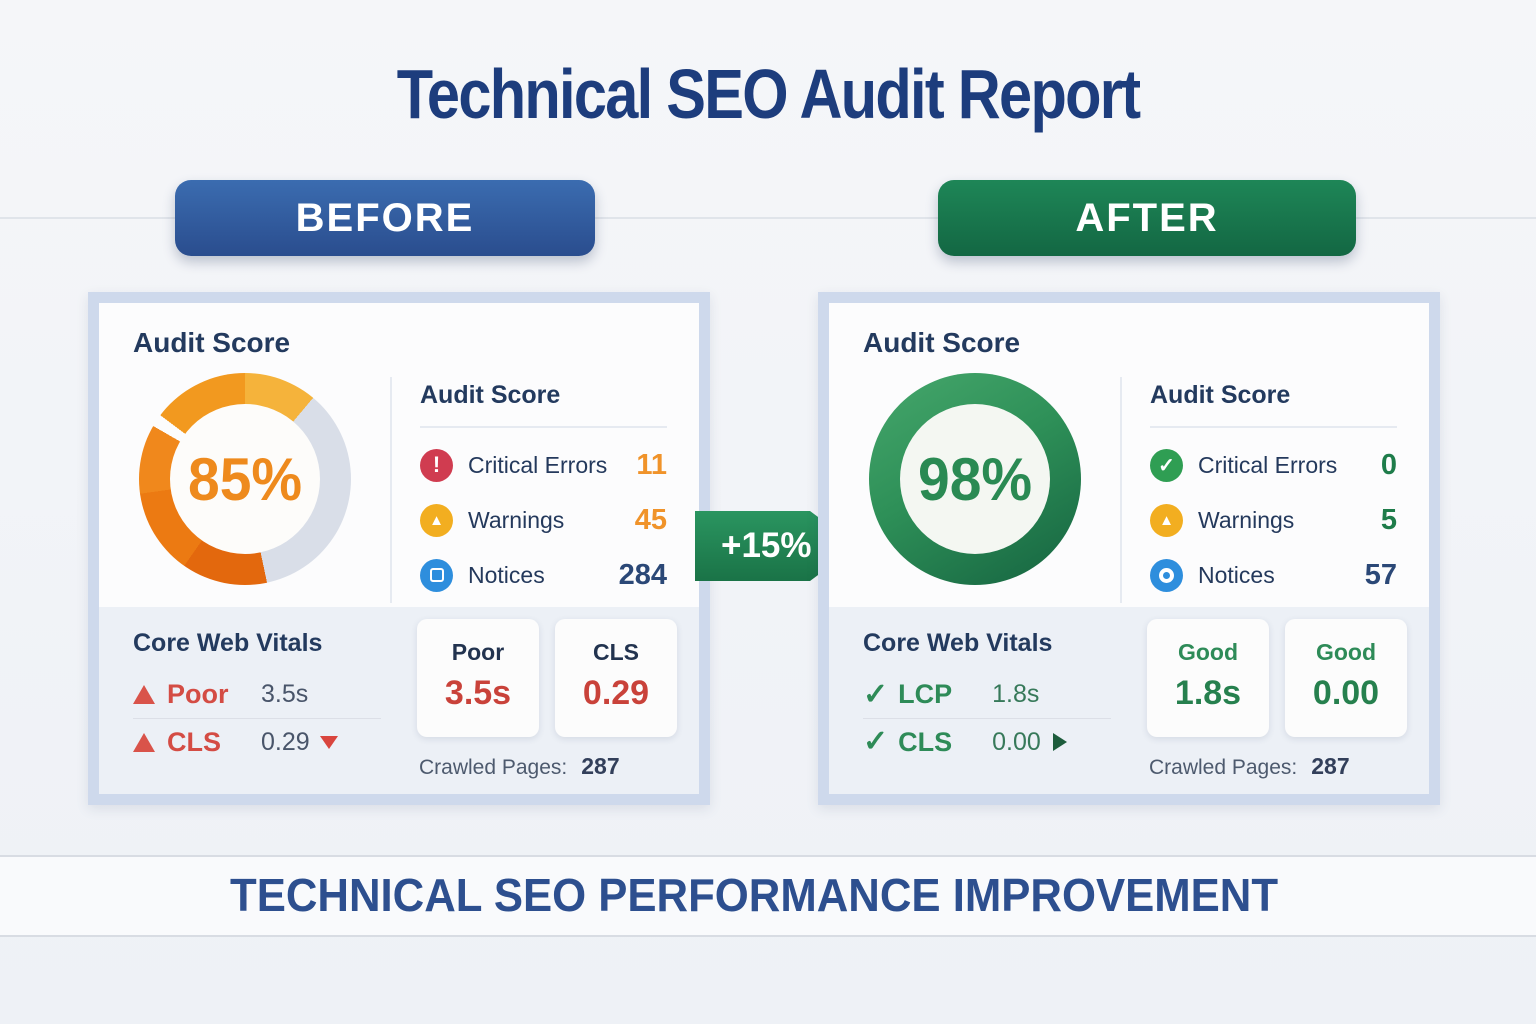 This screenshot has width=1536, height=1024. What do you see at coordinates (1208, 693) in the screenshot?
I see `card-value: 1.8s` at bounding box center [1208, 693].